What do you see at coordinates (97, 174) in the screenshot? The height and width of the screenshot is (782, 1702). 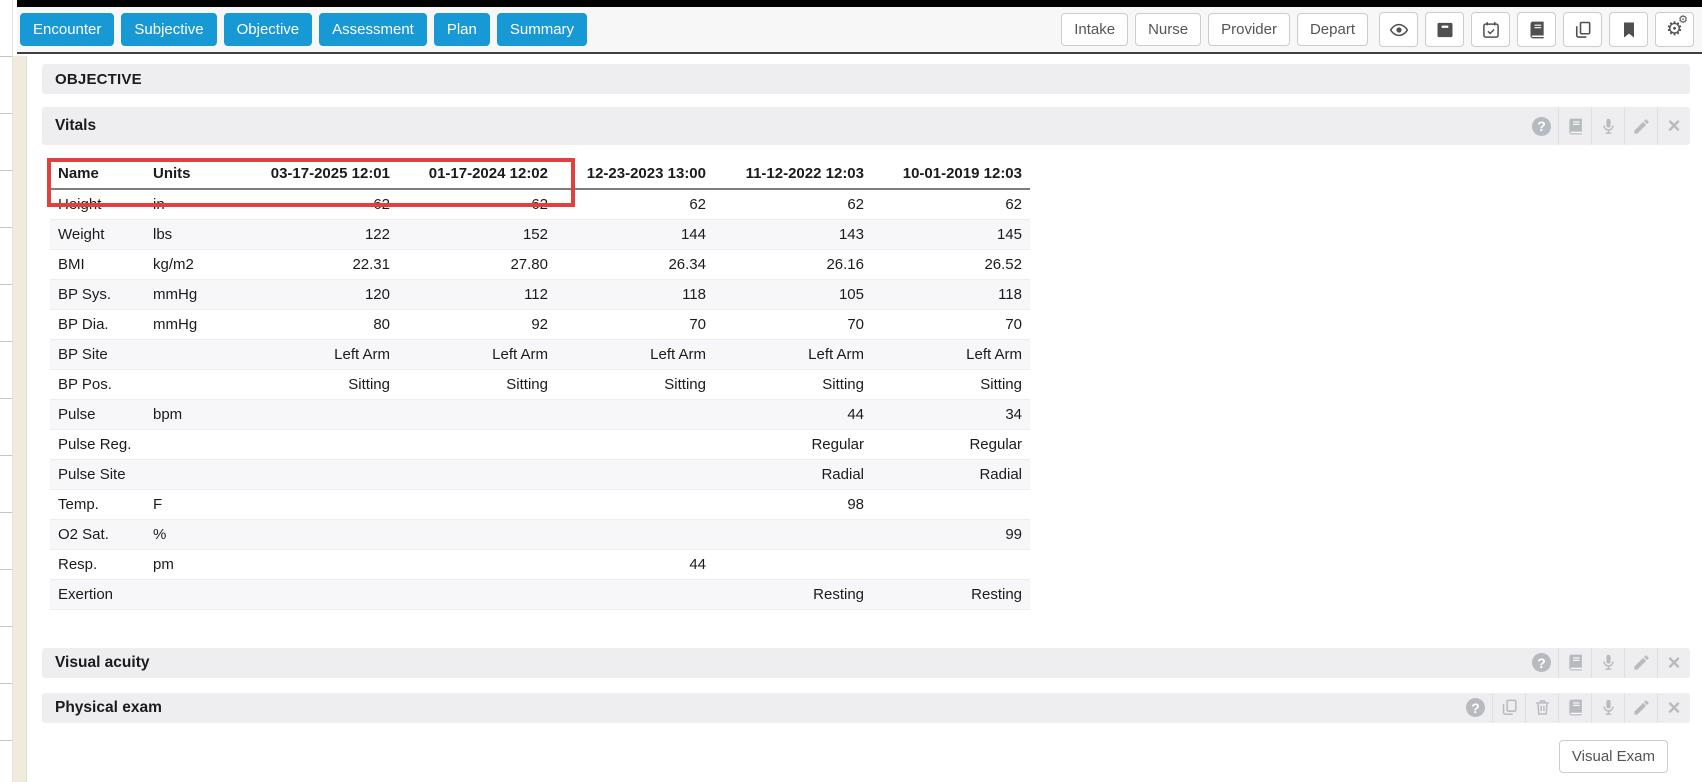 I see `column-header: Name` at bounding box center [97, 174].